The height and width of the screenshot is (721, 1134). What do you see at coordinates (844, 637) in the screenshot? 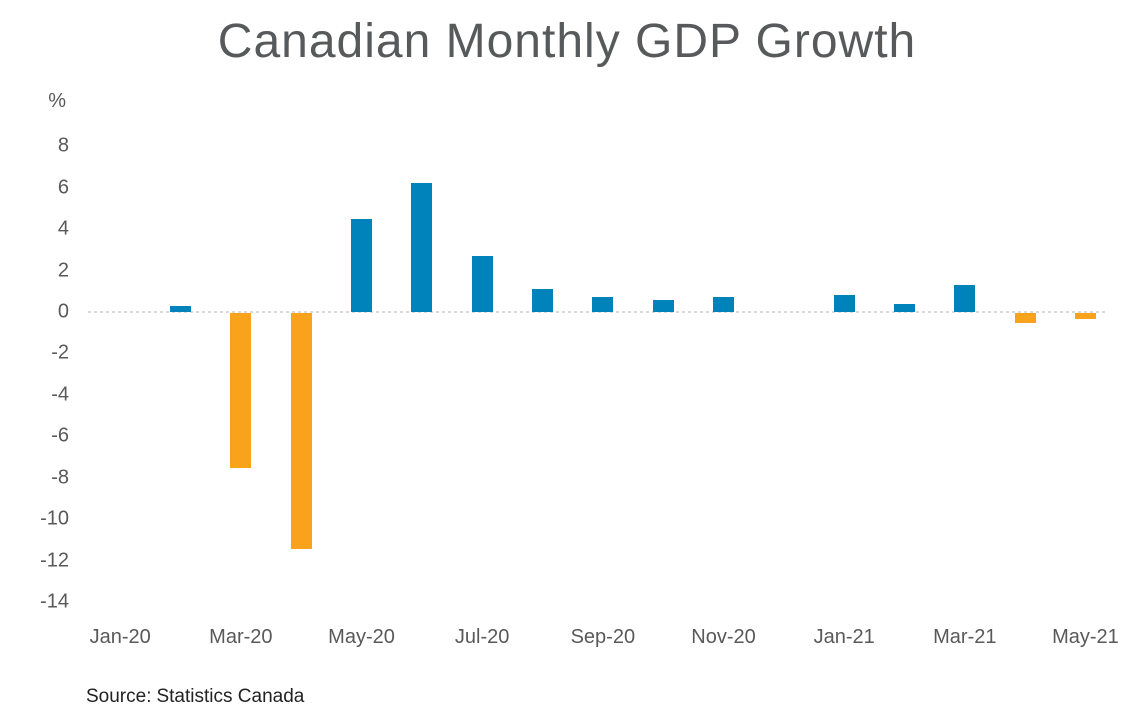
I see `x-tick-jan-21: Jan-21` at bounding box center [844, 637].